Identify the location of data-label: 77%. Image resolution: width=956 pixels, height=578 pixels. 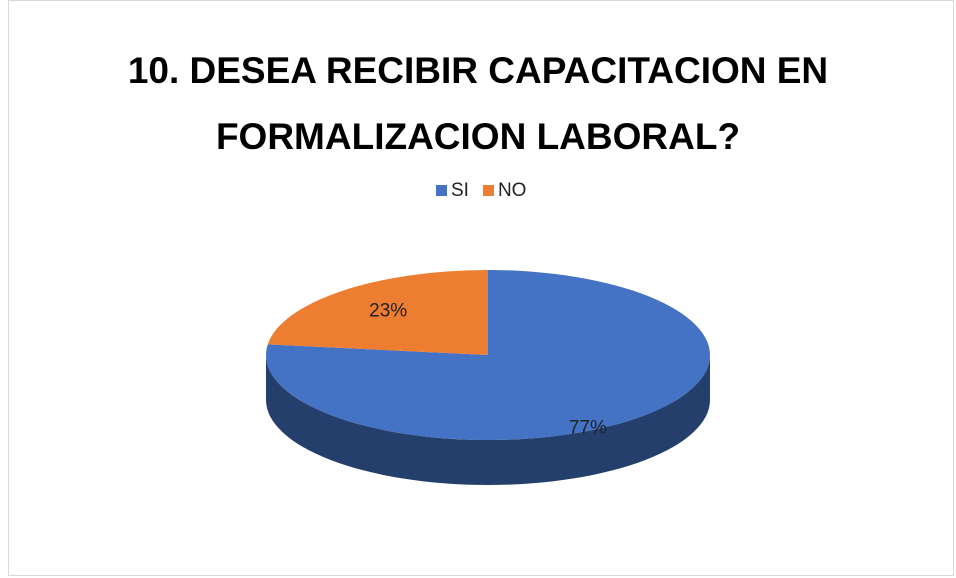
(588, 427).